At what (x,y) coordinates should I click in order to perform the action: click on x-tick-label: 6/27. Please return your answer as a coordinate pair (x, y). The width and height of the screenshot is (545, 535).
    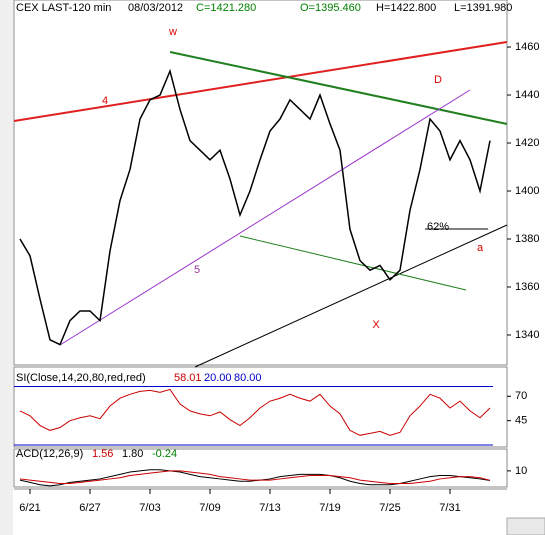
    Looking at the image, I should click on (89, 508).